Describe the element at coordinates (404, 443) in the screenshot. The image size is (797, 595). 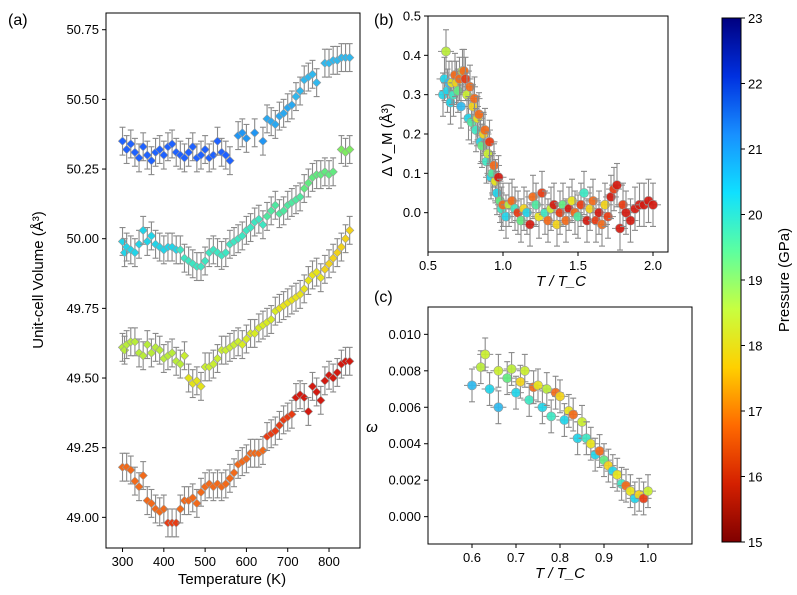
I see `y-tick-label: 0.004` at that location.